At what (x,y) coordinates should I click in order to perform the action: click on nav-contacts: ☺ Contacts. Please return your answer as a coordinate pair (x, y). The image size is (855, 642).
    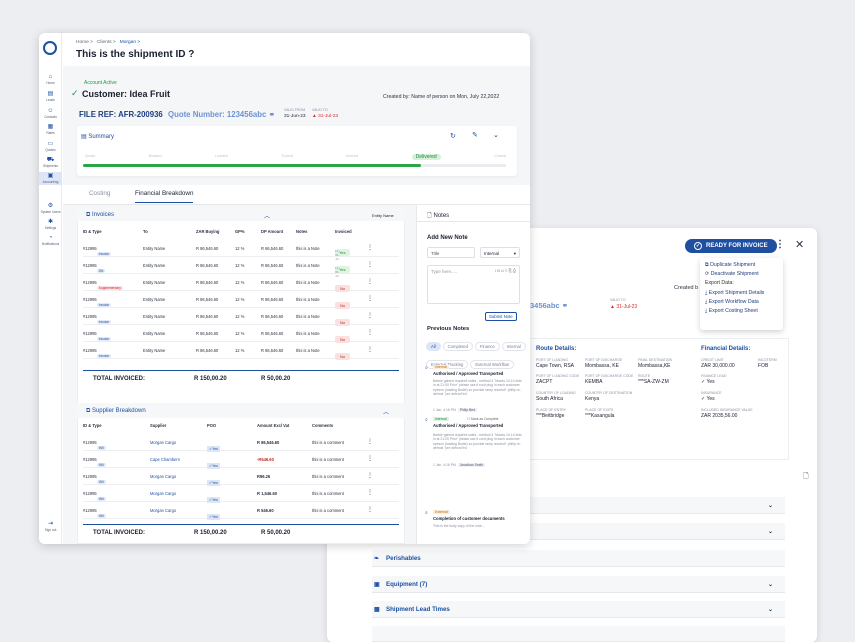
    Looking at the image, I should click on (50, 113).